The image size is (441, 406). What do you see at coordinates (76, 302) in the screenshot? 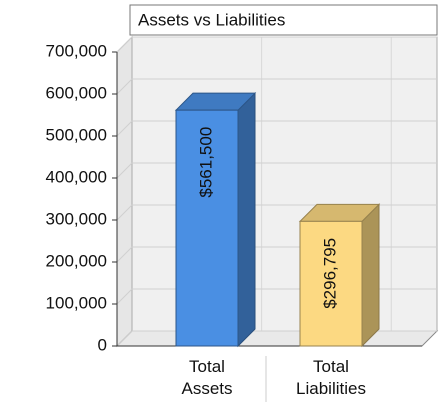
I see `y-tick-label: 100,000` at bounding box center [76, 302].